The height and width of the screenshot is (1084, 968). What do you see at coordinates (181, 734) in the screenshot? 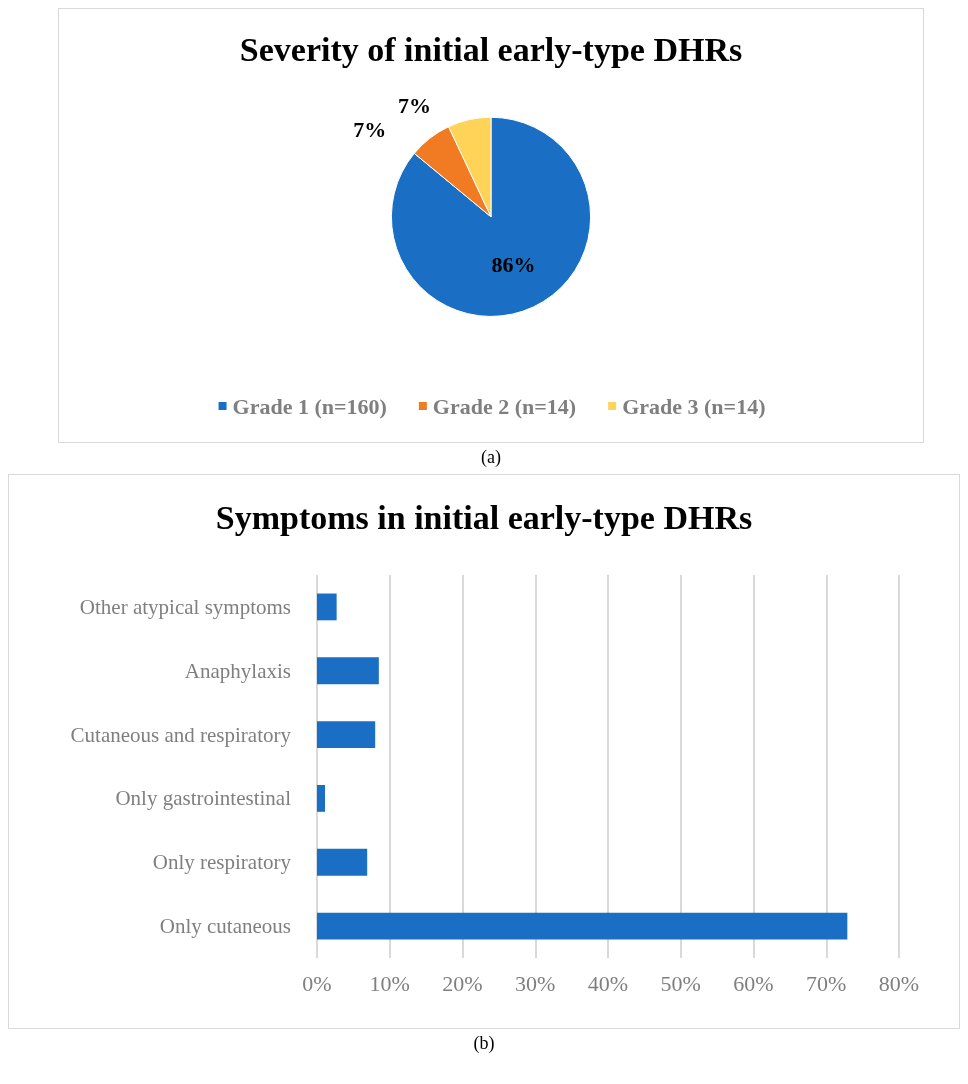
I see `y-tick-label: Cutaneous and respiratory` at bounding box center [181, 734].